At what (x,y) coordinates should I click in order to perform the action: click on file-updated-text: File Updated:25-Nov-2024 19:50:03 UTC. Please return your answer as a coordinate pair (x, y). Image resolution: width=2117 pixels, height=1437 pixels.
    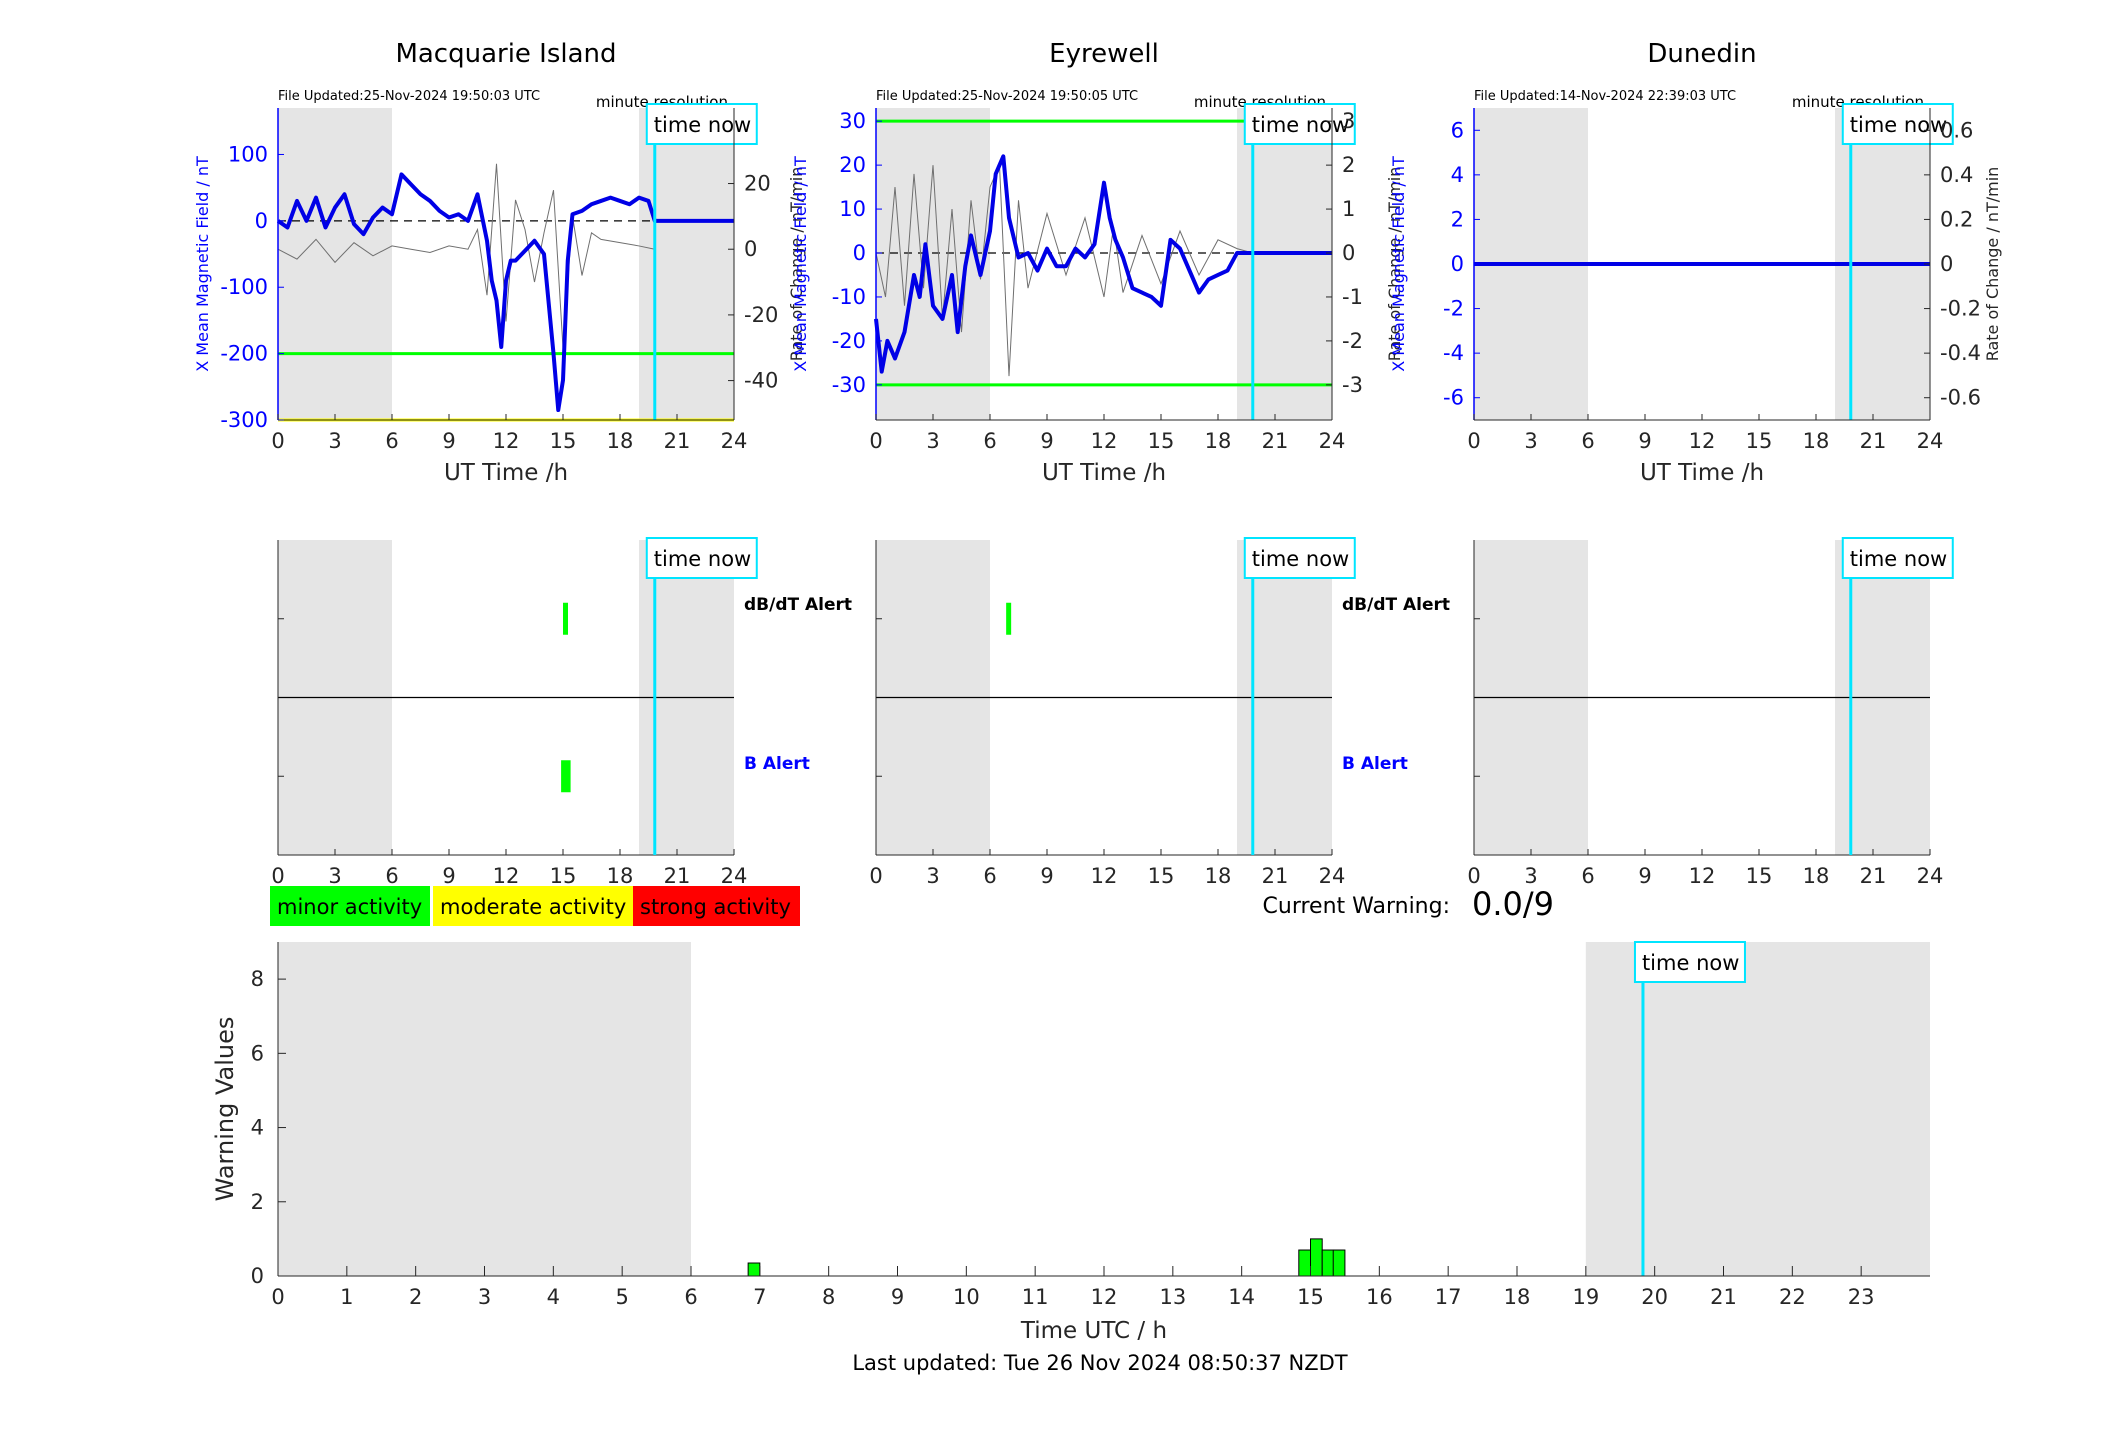
    Looking at the image, I should click on (409, 96).